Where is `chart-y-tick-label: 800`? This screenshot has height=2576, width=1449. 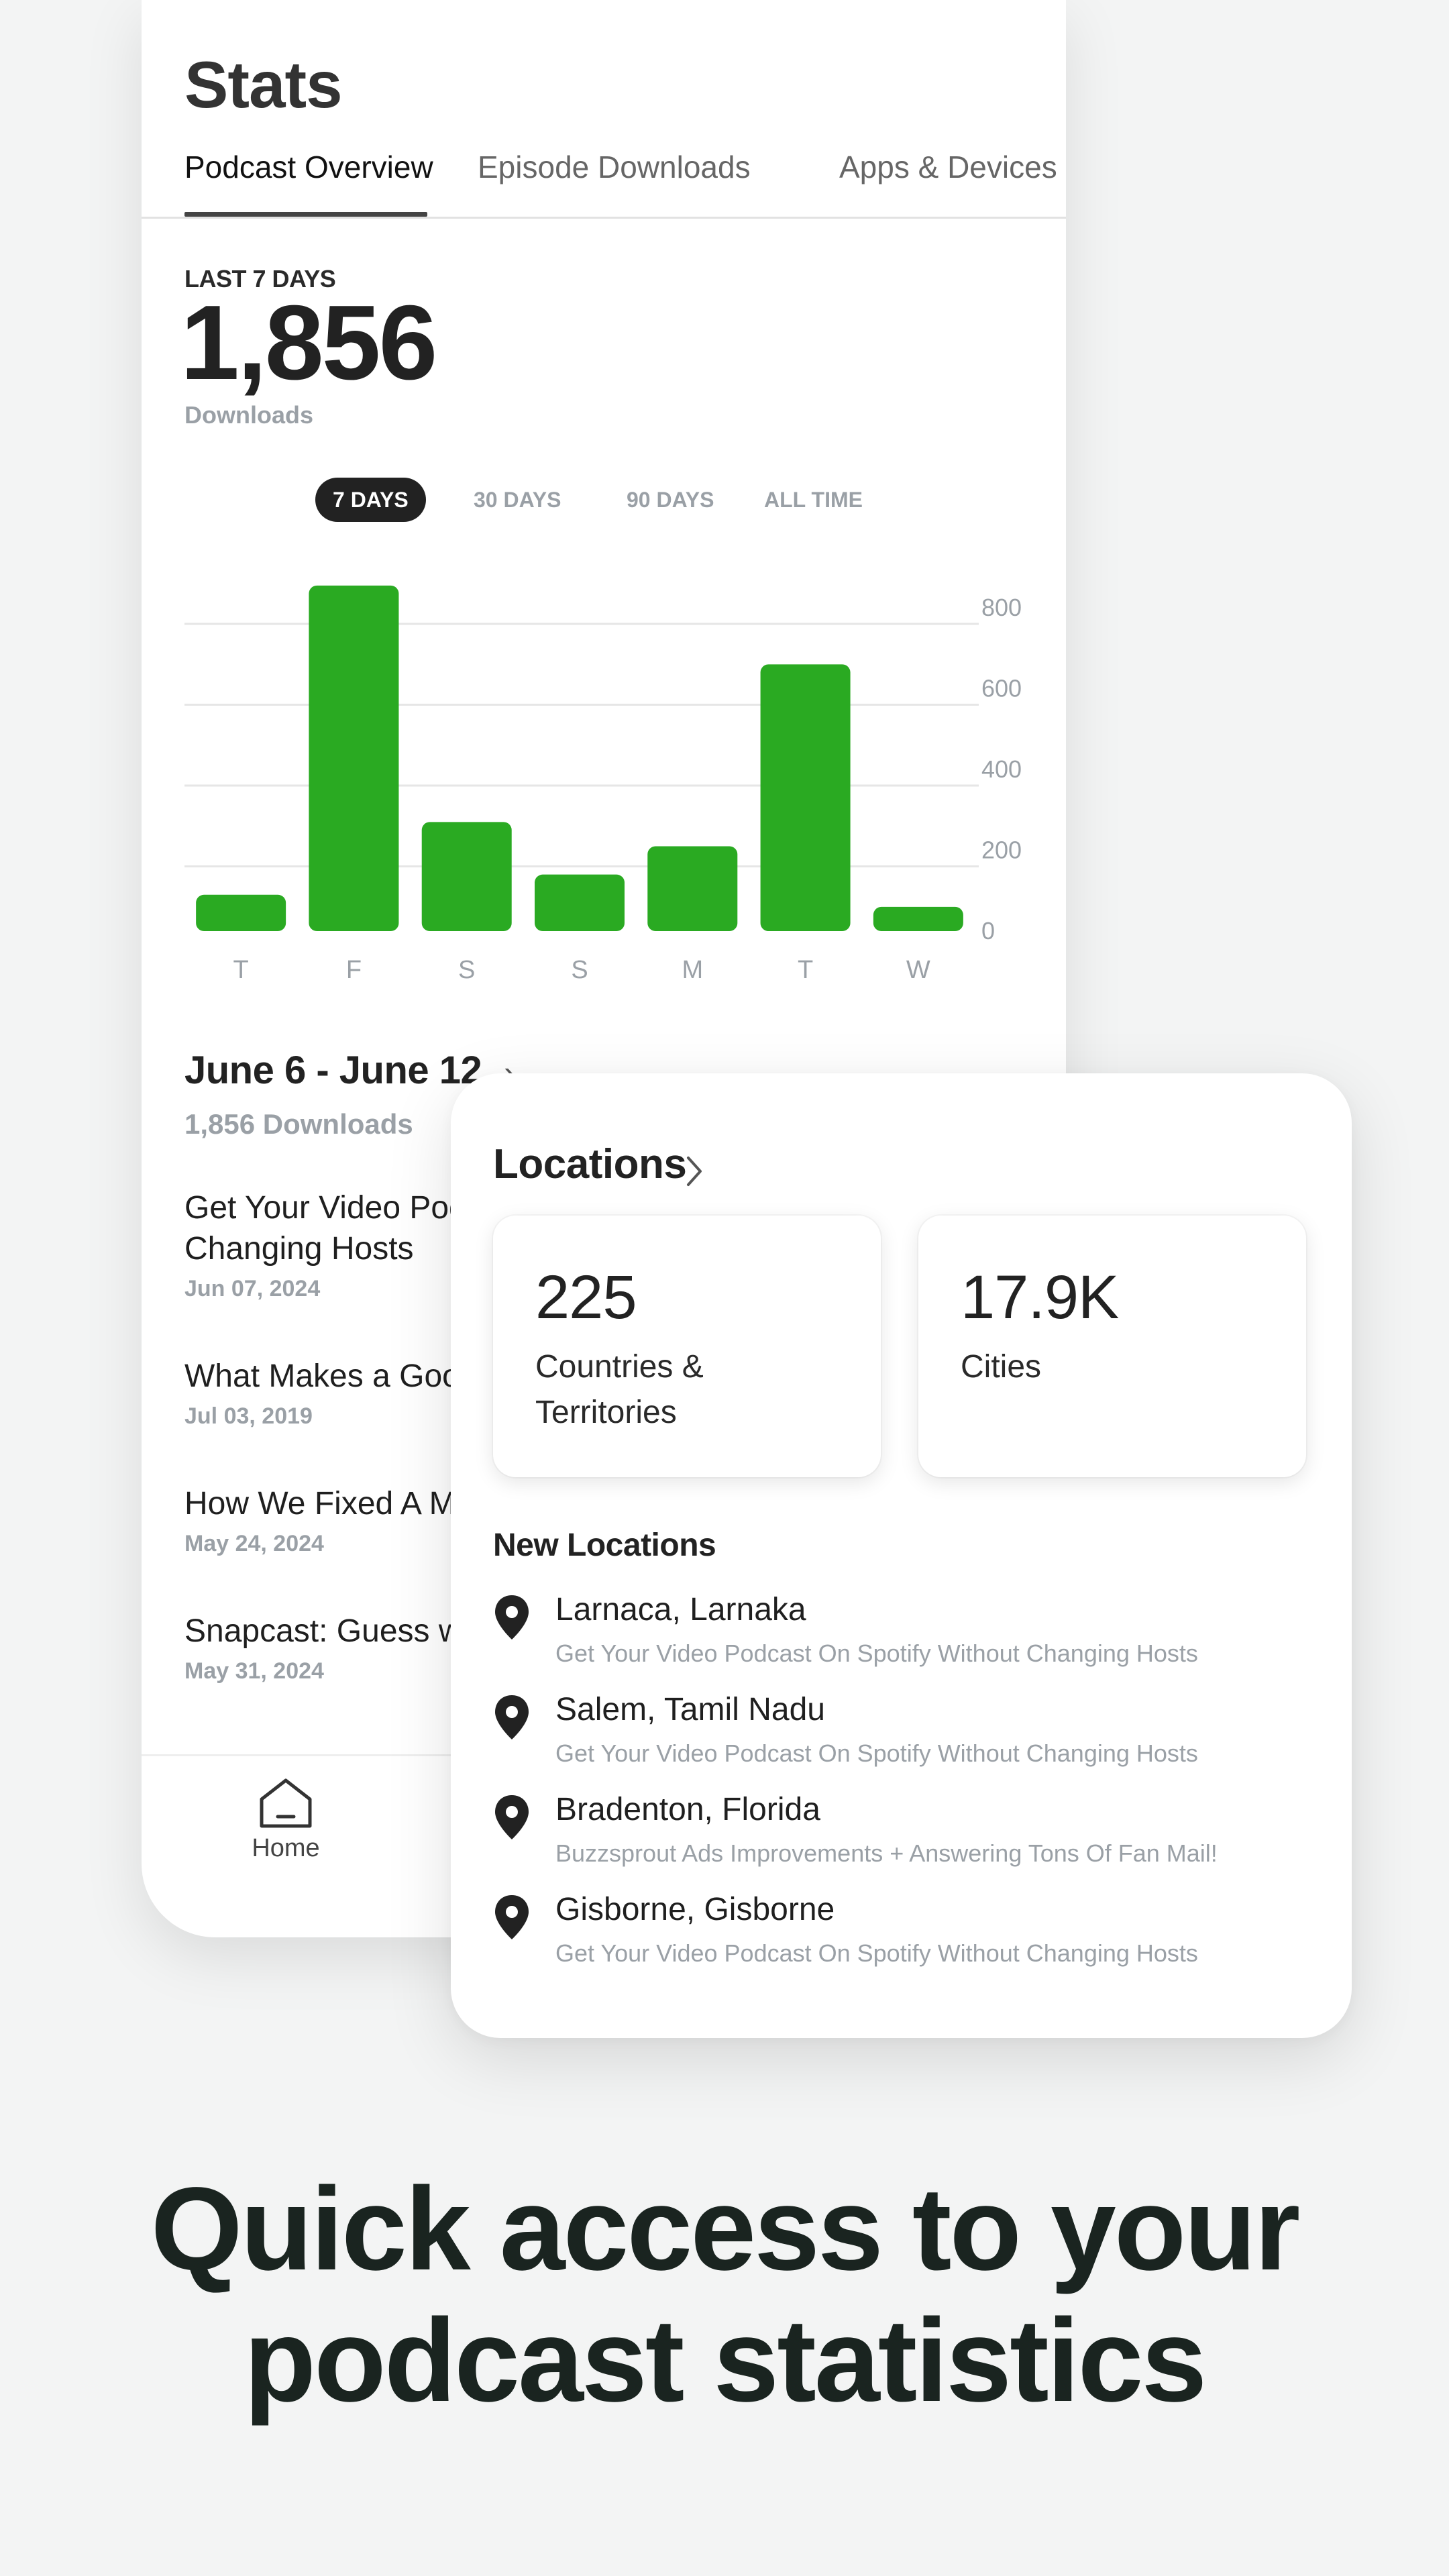 chart-y-tick-label: 800 is located at coordinates (1001, 607).